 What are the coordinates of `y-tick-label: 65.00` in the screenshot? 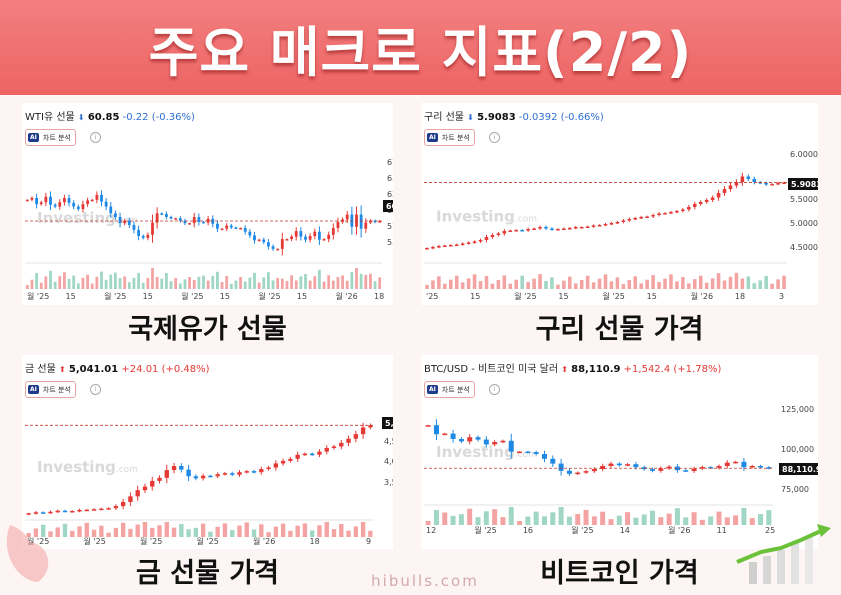 It's located at (390, 178).